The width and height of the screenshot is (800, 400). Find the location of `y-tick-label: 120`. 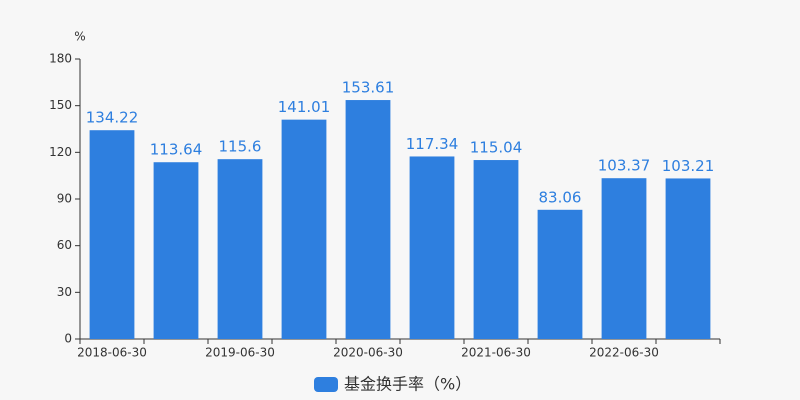

y-tick-label: 120 is located at coordinates (60, 152).